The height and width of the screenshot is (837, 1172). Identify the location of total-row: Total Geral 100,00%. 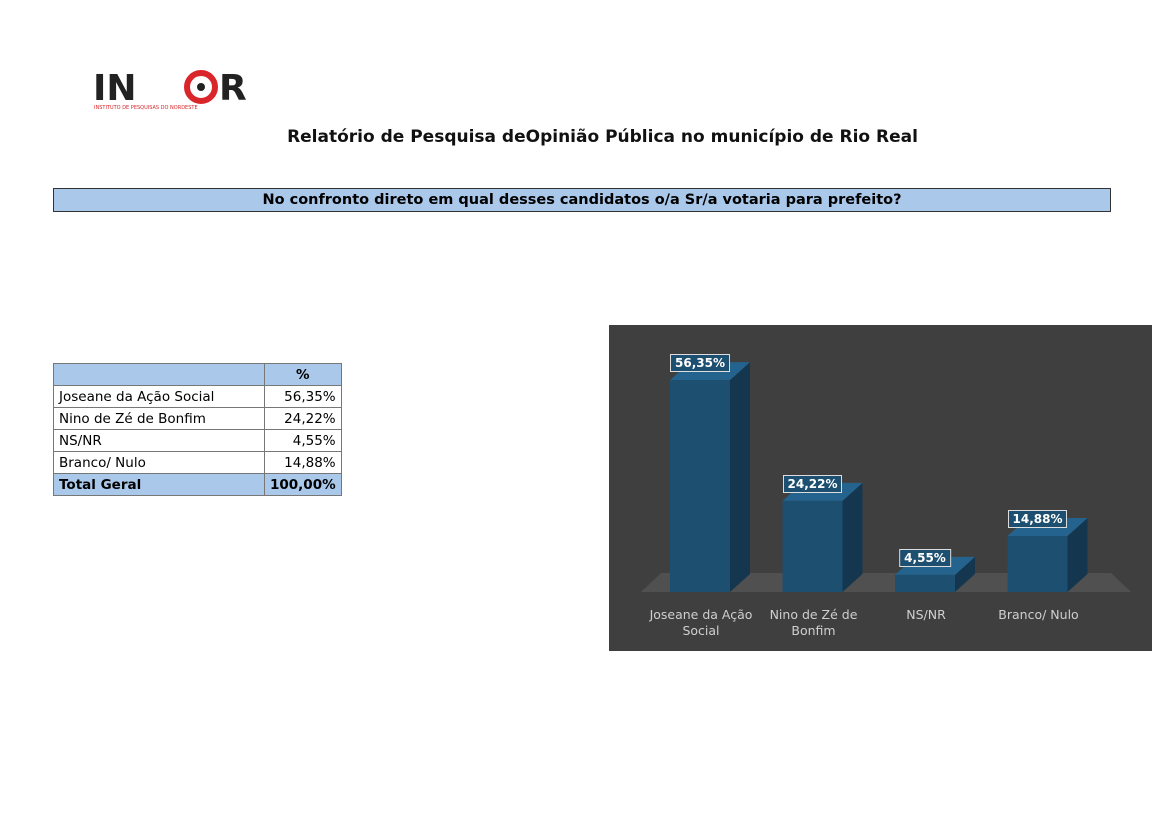
(197, 484).